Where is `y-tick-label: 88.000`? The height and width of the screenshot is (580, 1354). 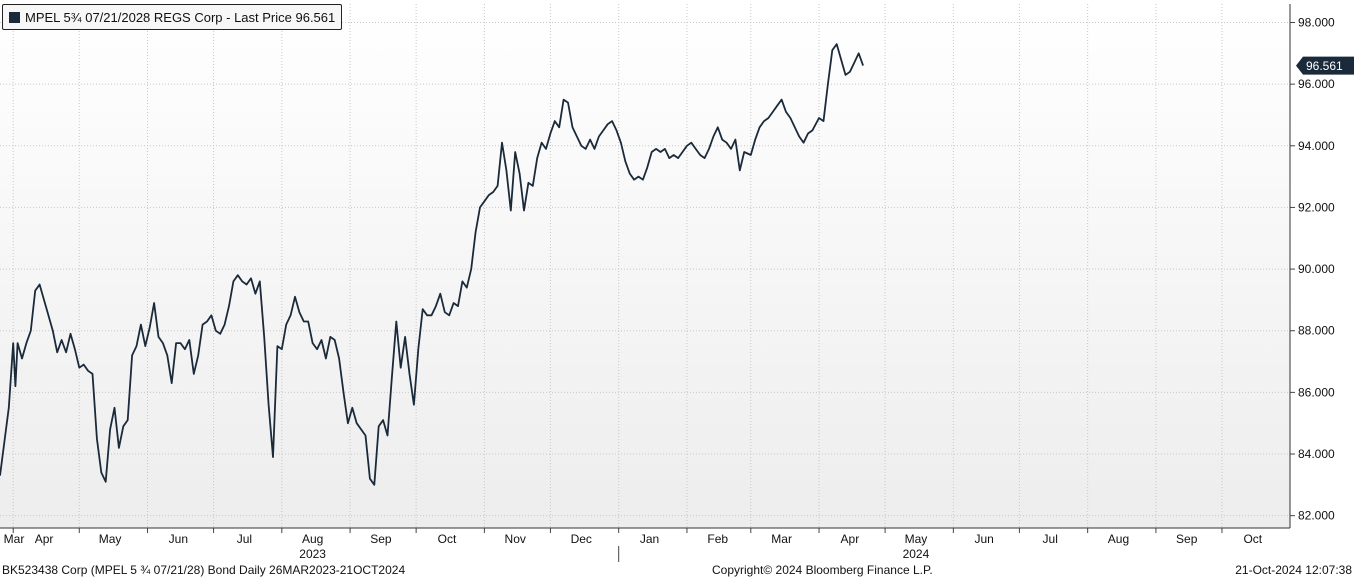 y-tick-label: 88.000 is located at coordinates (1316, 331).